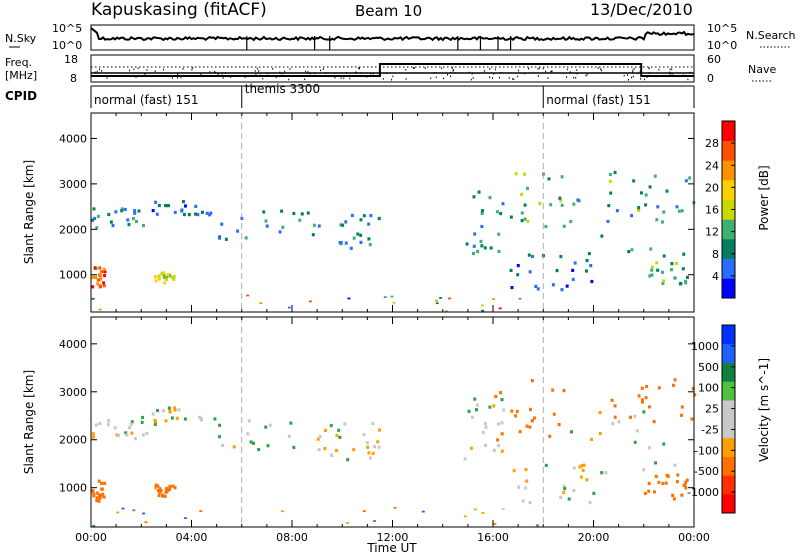 The image size is (800, 554). Describe the element at coordinates (392, 70) in the screenshot. I see `freq-trace` at that location.